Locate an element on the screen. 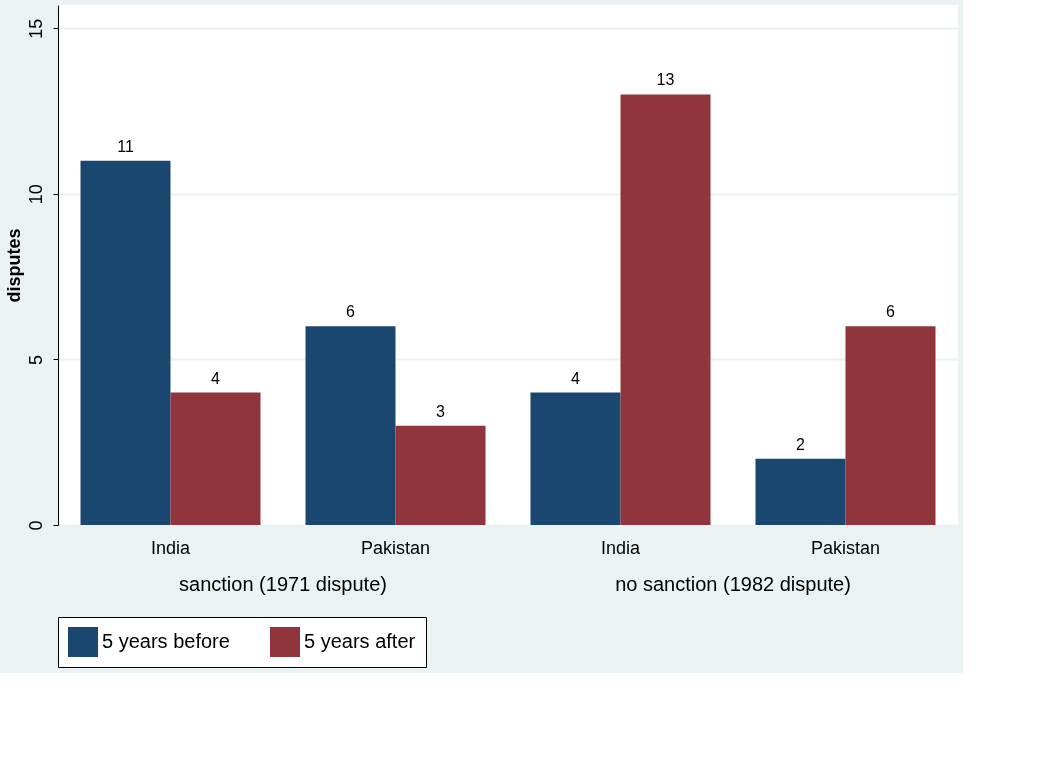 The height and width of the screenshot is (767, 1050). legend-label: 5 years before is located at coordinates (166, 641).